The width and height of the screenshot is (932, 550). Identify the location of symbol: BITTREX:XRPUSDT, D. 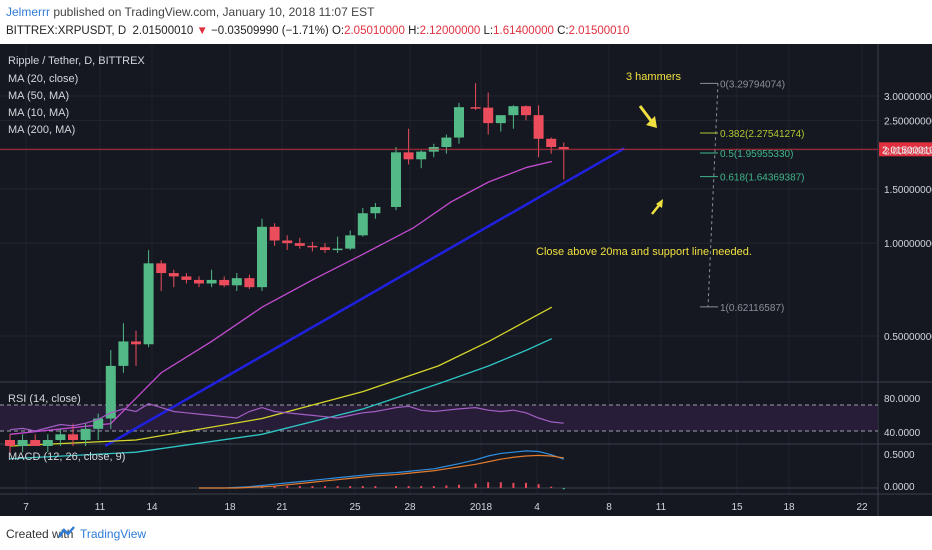
(66, 31).